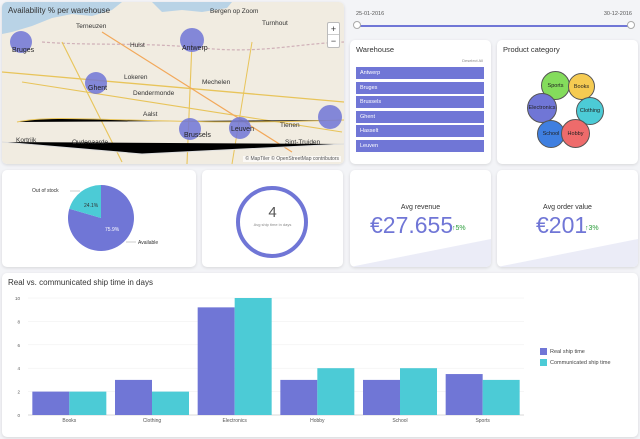 The height and width of the screenshot is (439, 640). I want to click on y-tick-label: 2, so click(18, 392).